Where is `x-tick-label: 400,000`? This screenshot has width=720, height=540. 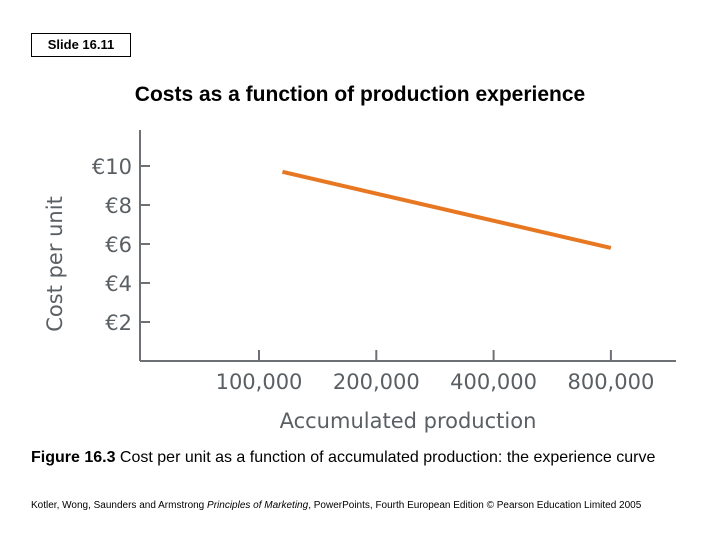
x-tick-label: 400,000 is located at coordinates (493, 382).